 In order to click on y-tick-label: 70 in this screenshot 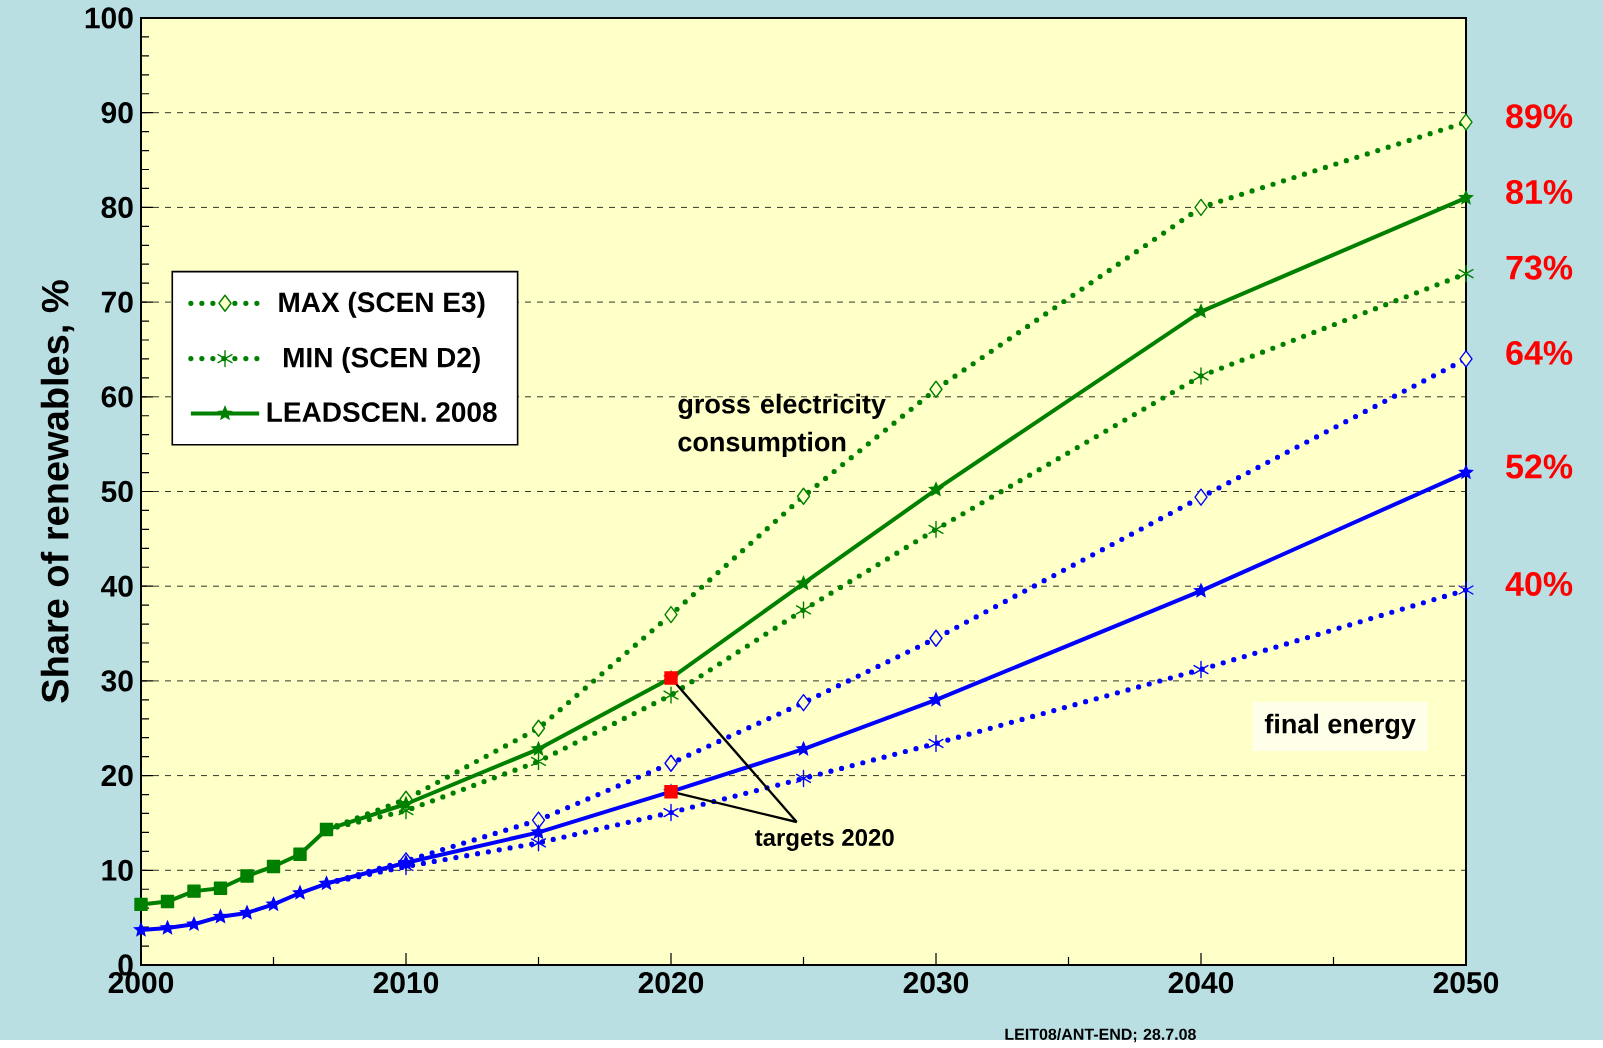, I will do `click(117, 302)`.